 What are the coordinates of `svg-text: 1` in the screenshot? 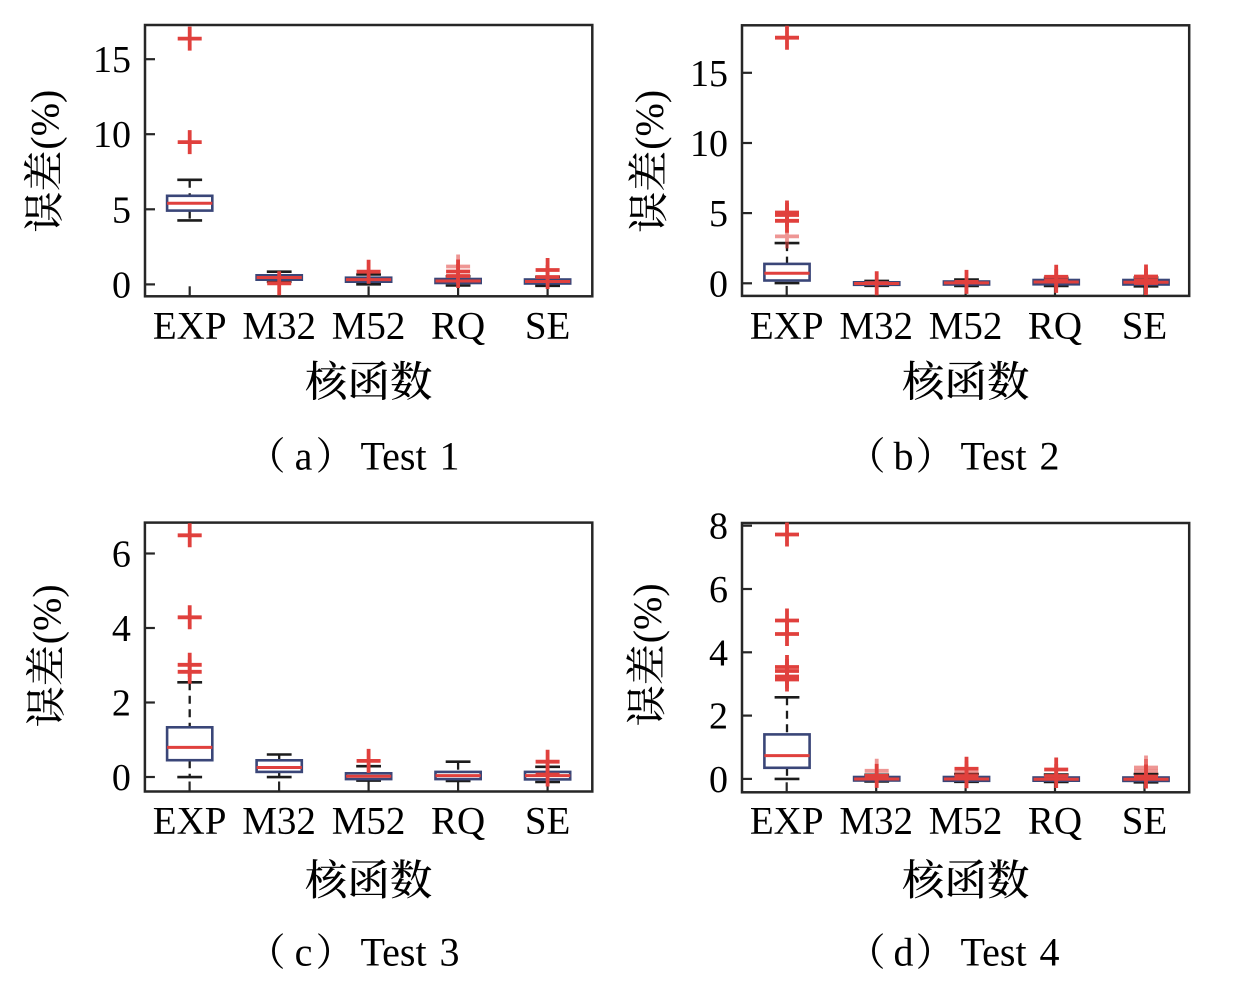 It's located at (450, 455).